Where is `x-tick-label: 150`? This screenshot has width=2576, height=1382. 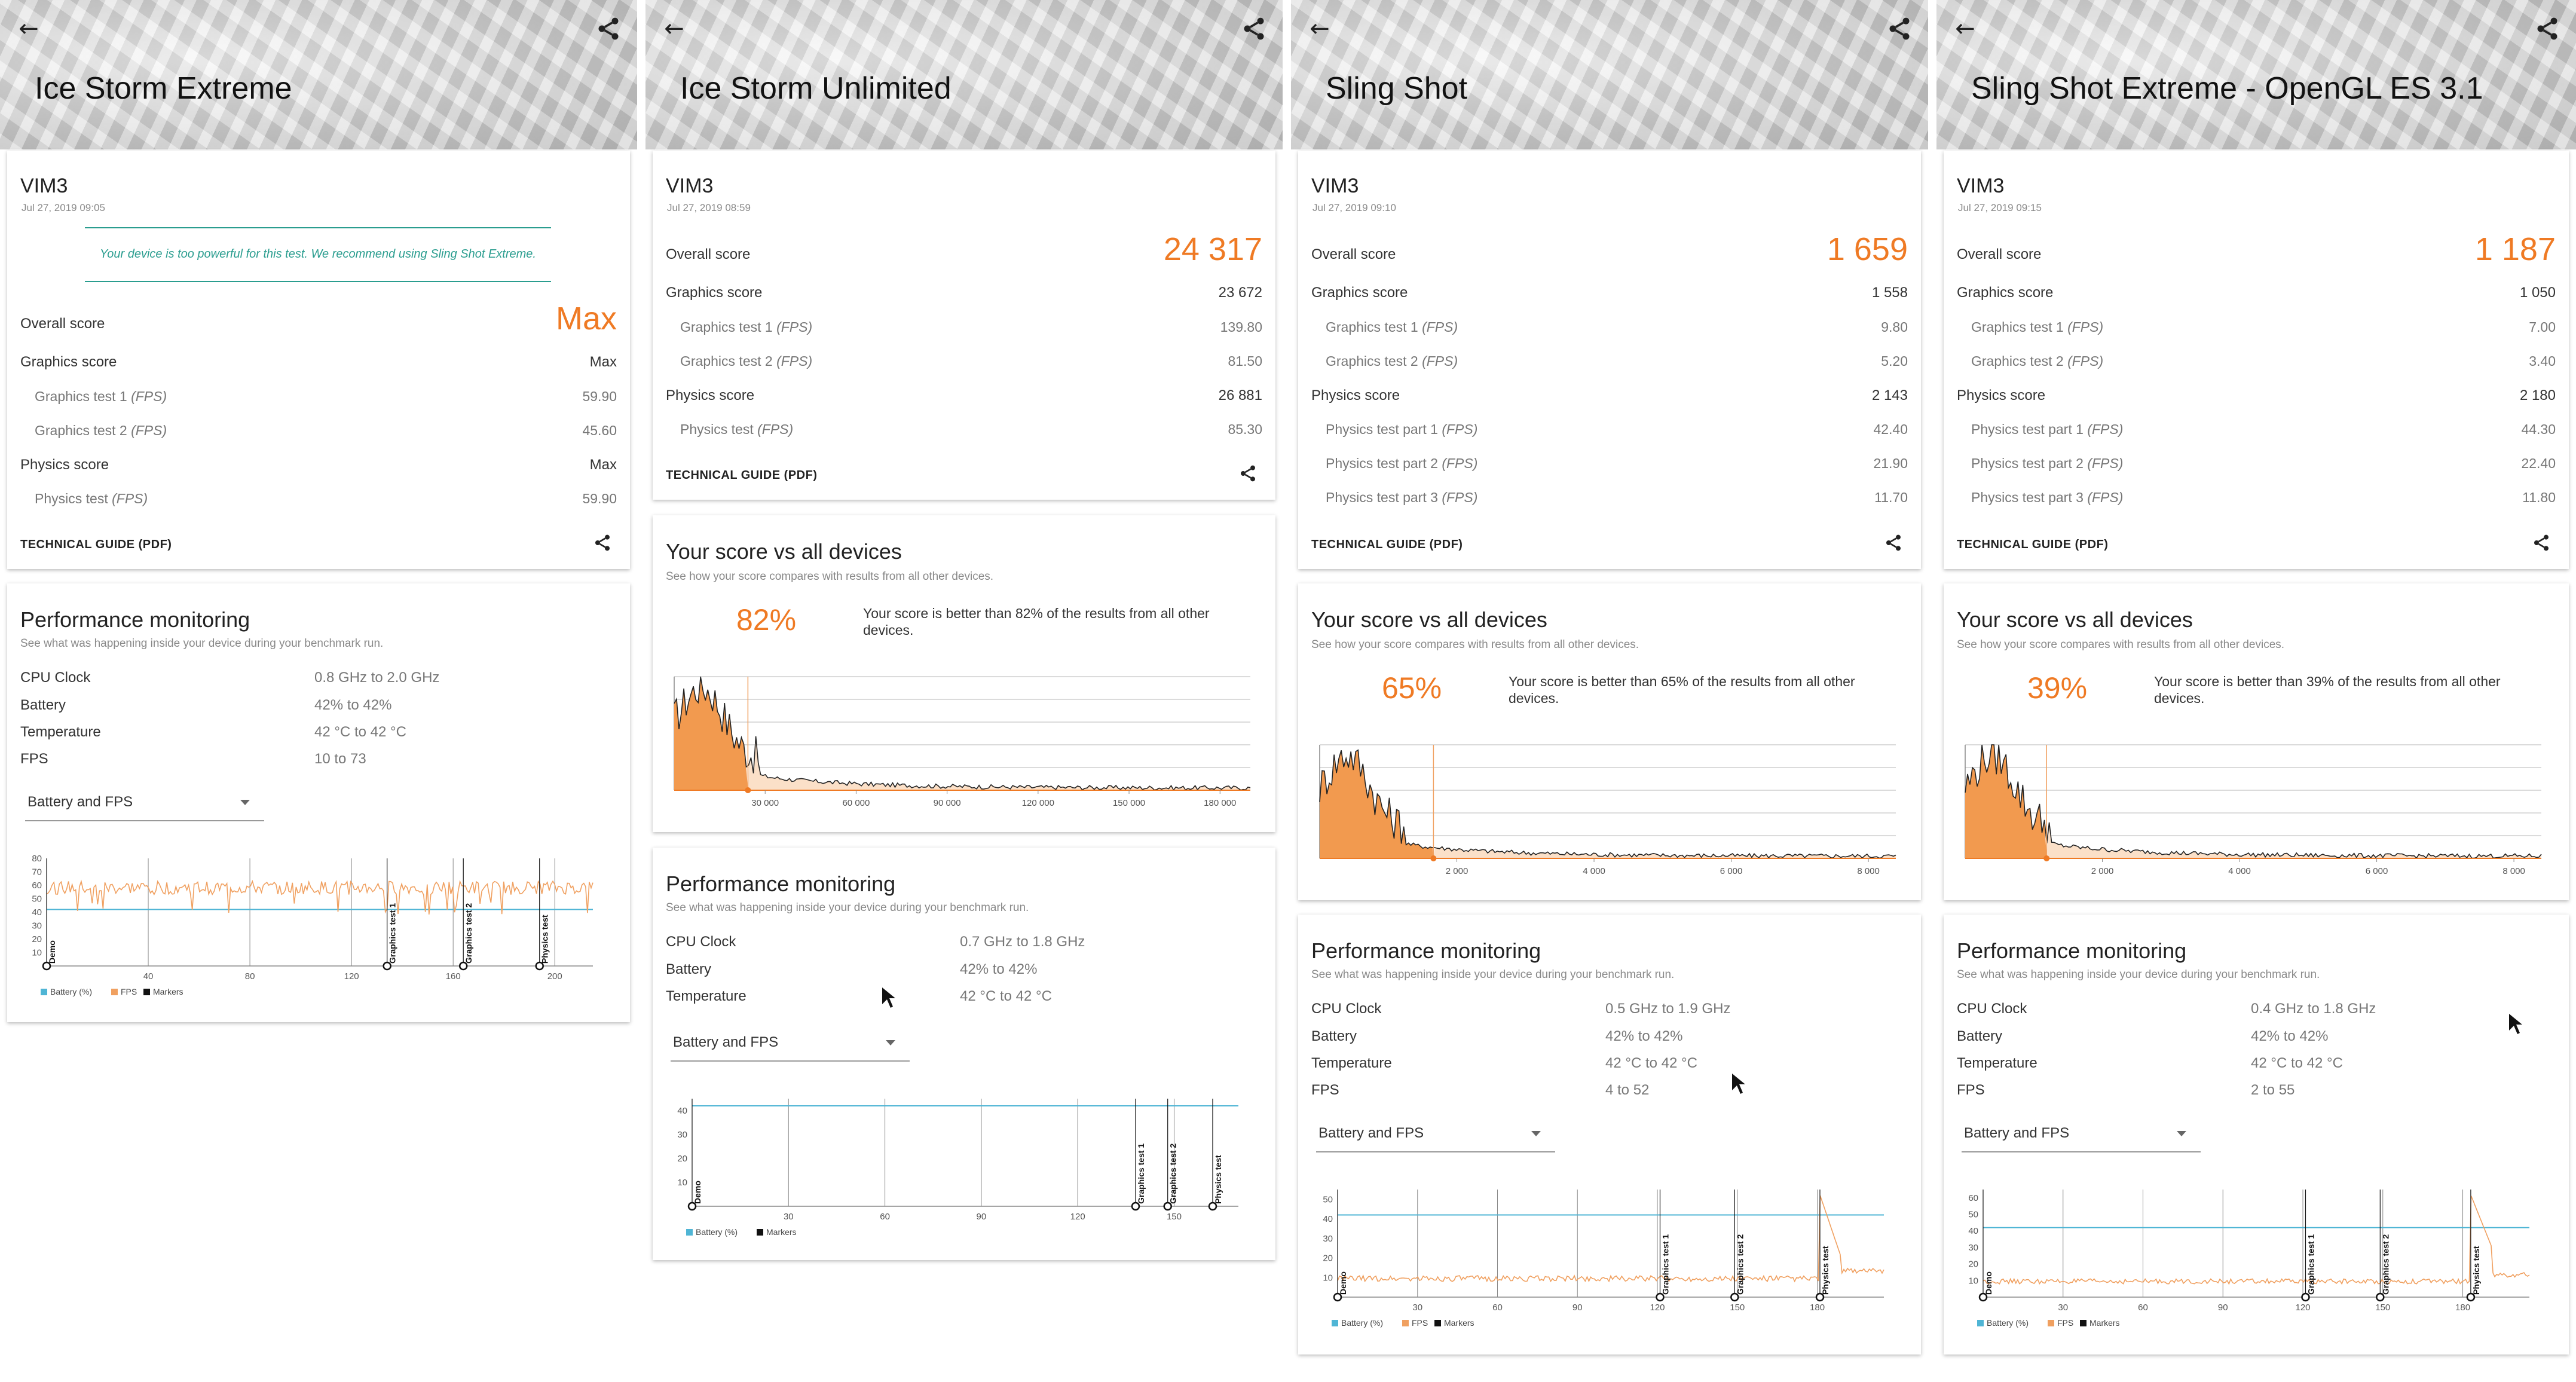 x-tick-label: 150 is located at coordinates (1737, 1307).